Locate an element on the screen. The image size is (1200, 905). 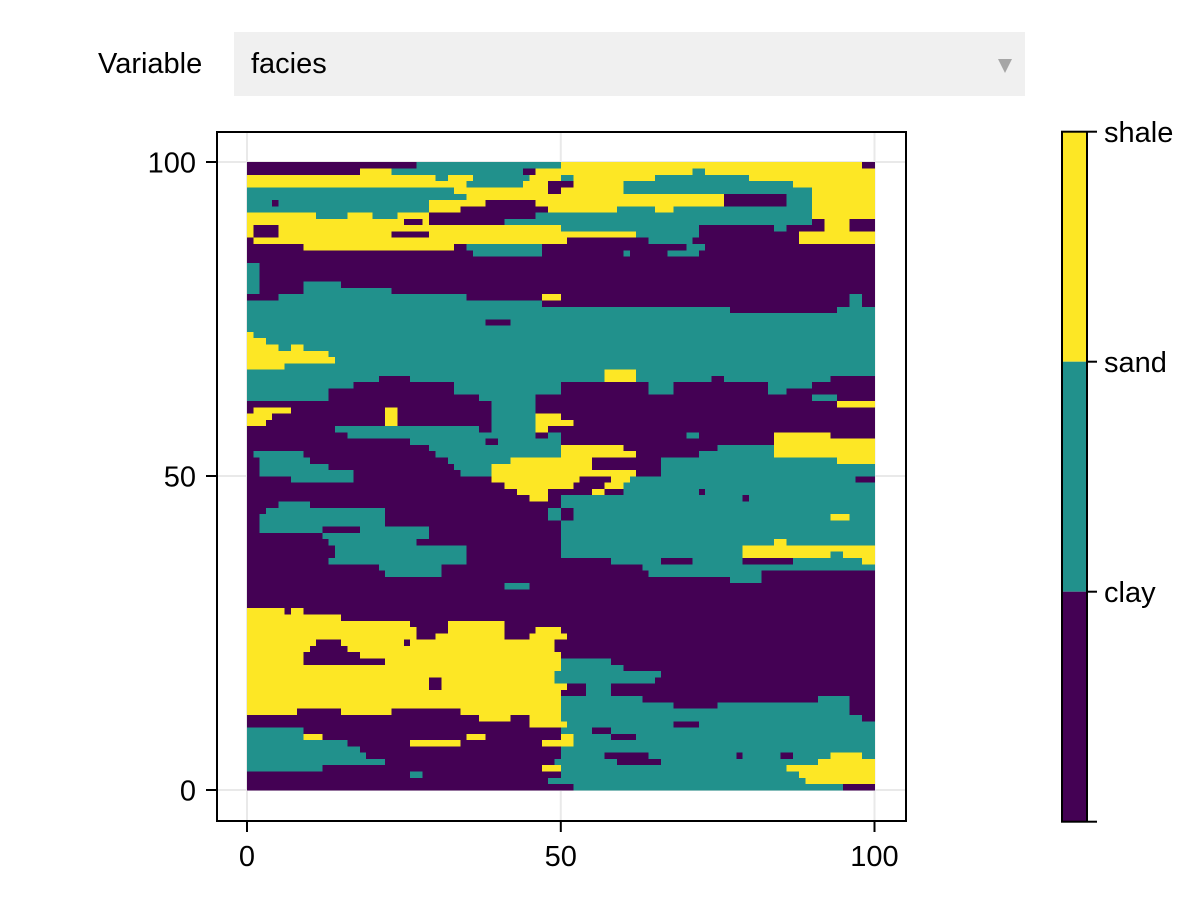
svg-text: clay is located at coordinates (1130, 593).